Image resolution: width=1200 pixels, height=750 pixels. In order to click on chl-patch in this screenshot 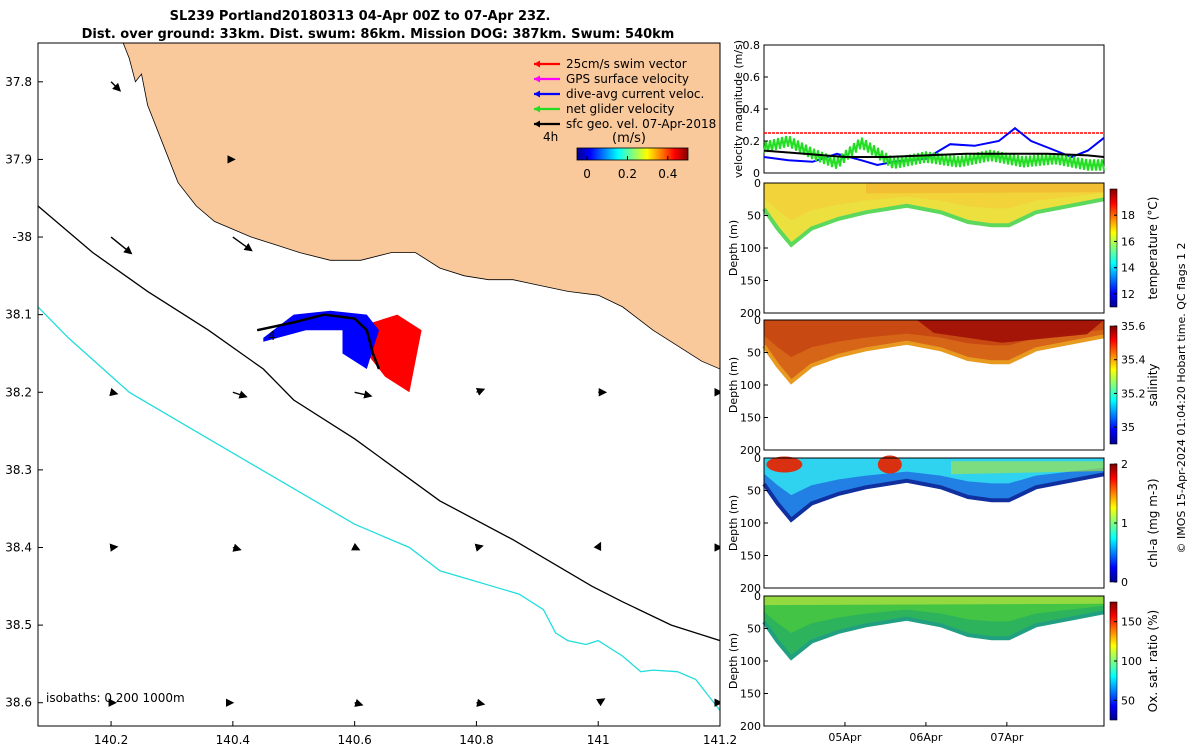, I will do `click(784, 464)`.